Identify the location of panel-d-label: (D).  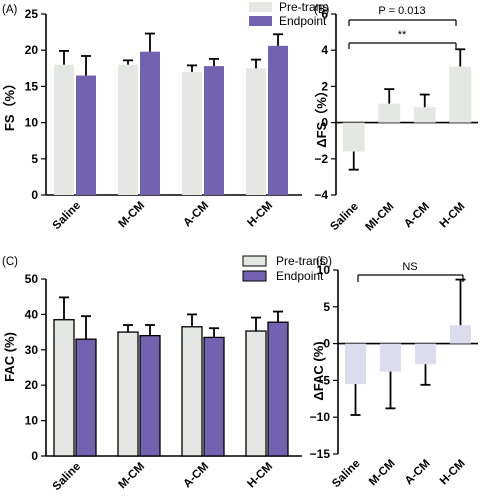
(324, 262).